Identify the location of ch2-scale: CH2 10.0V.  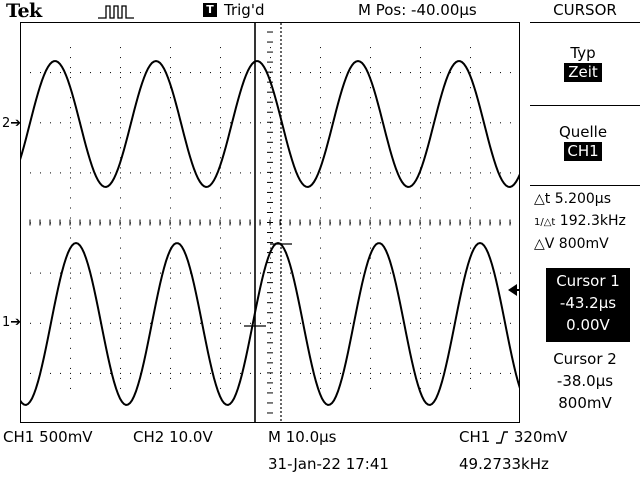
(173, 437).